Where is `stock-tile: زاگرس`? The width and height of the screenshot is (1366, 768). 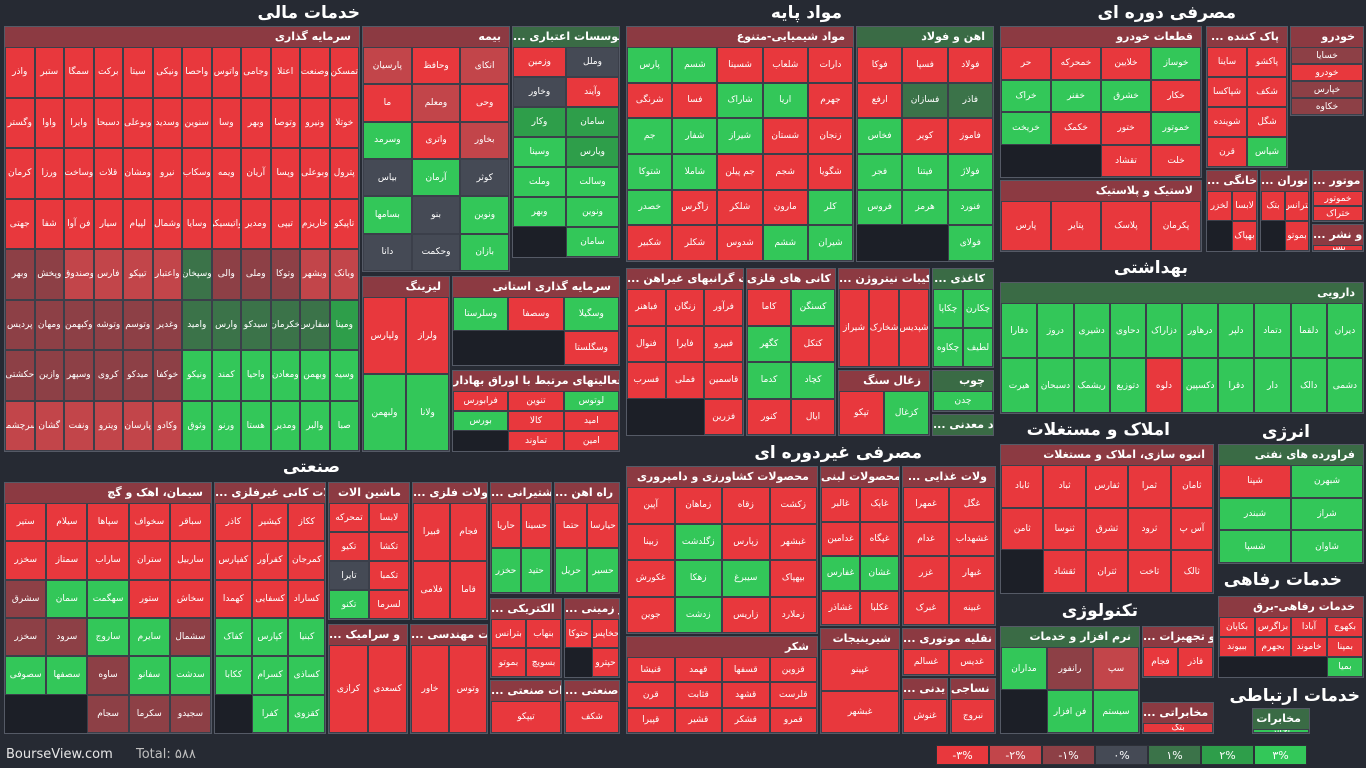 stock-tile: زاگرس is located at coordinates (695, 207).